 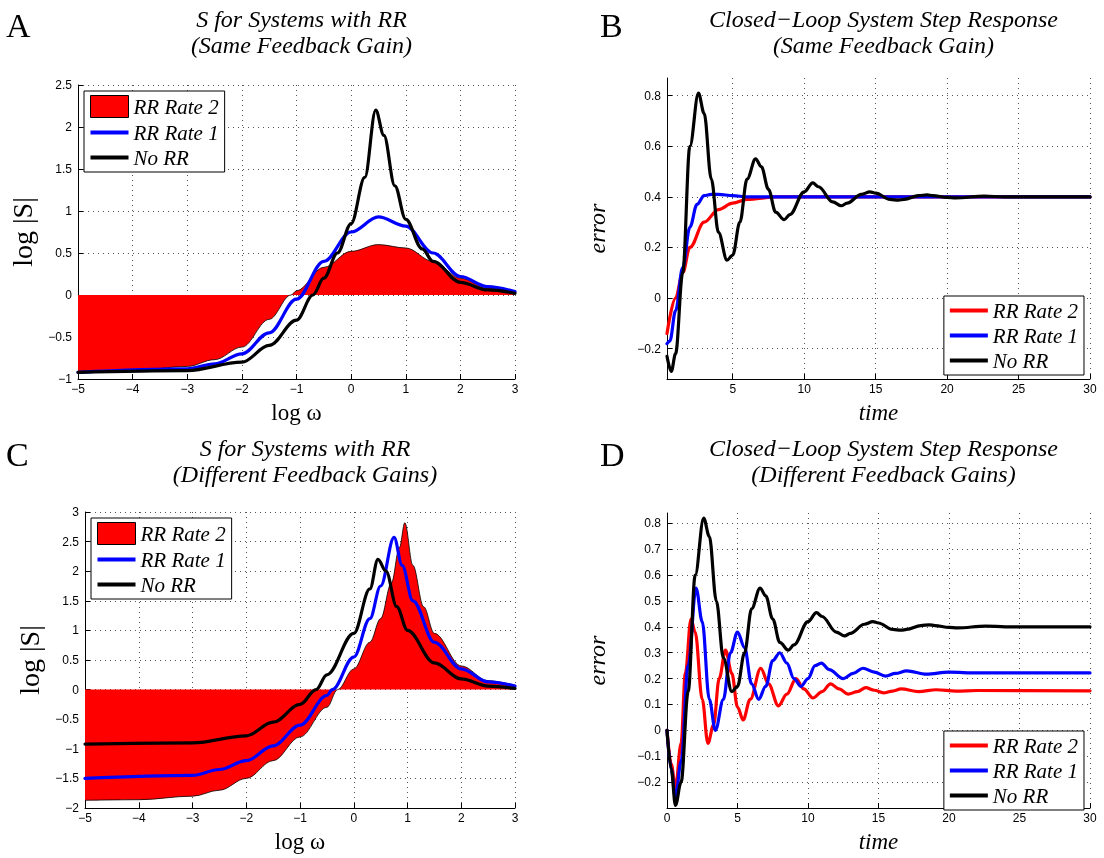 What do you see at coordinates (611, 25) in the screenshot?
I see `text: B` at bounding box center [611, 25].